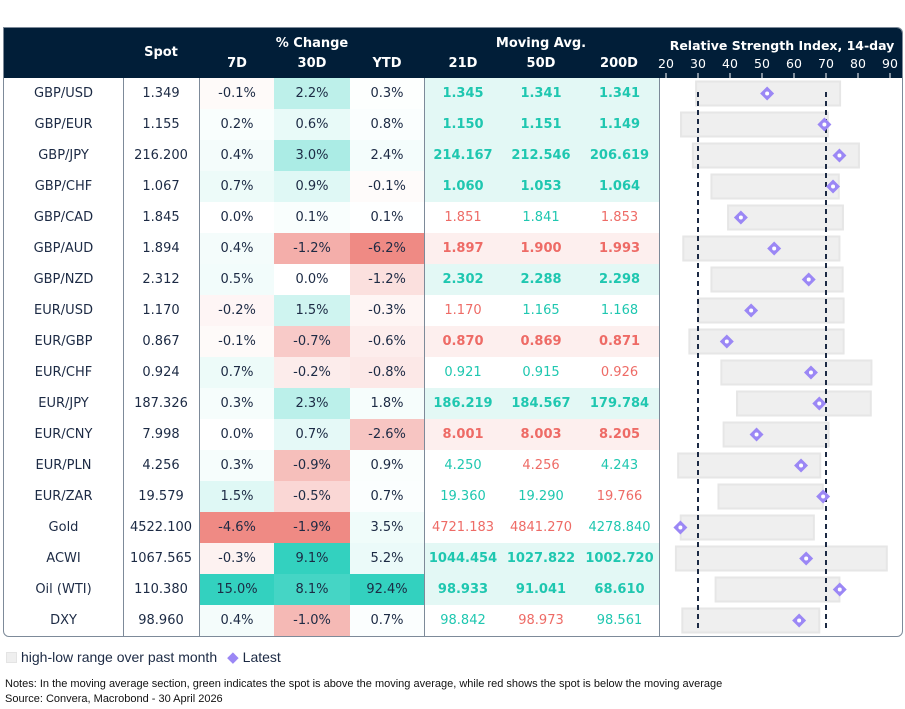  Describe the element at coordinates (312, 217) in the screenshot. I see `d30-cell: 0.1%` at that location.